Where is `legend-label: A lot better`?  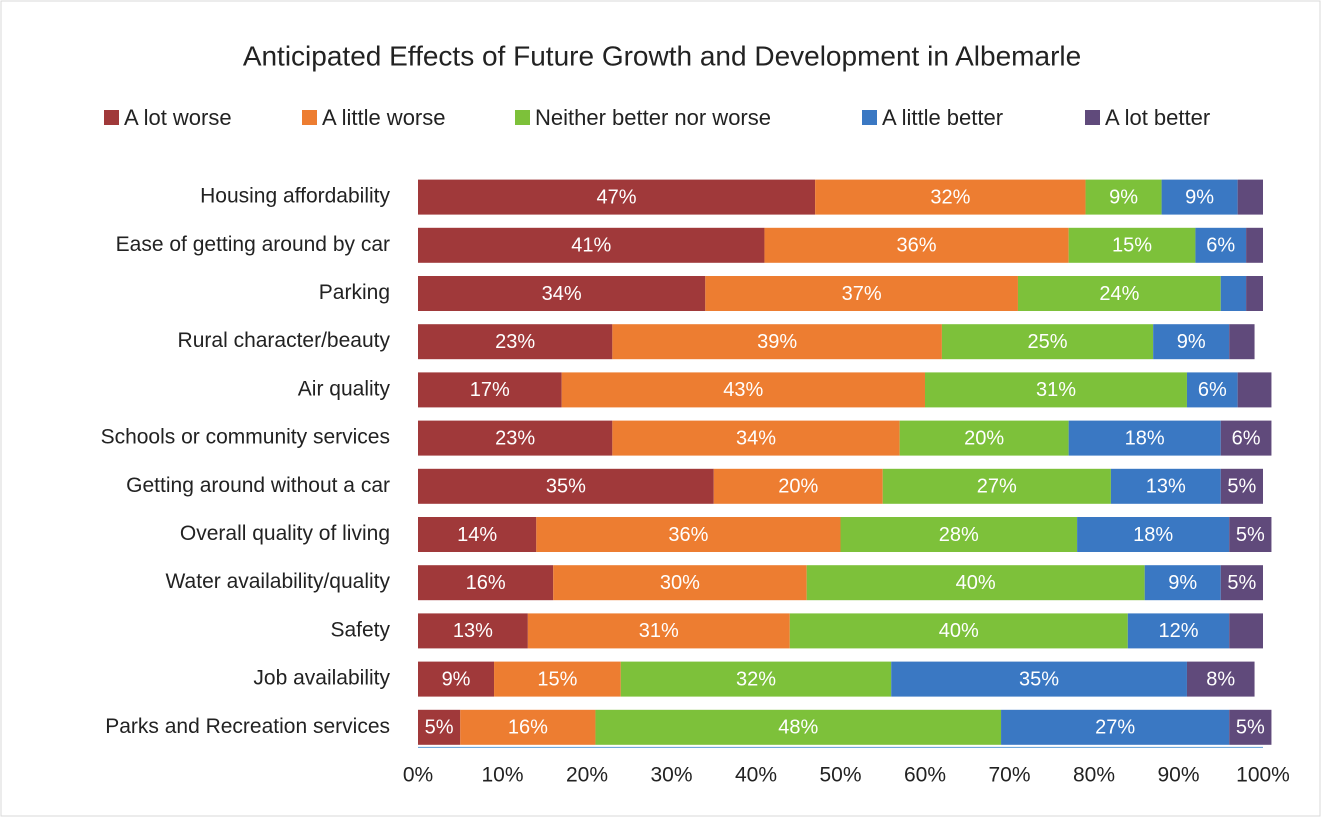 legend-label: A lot better is located at coordinates (1157, 117).